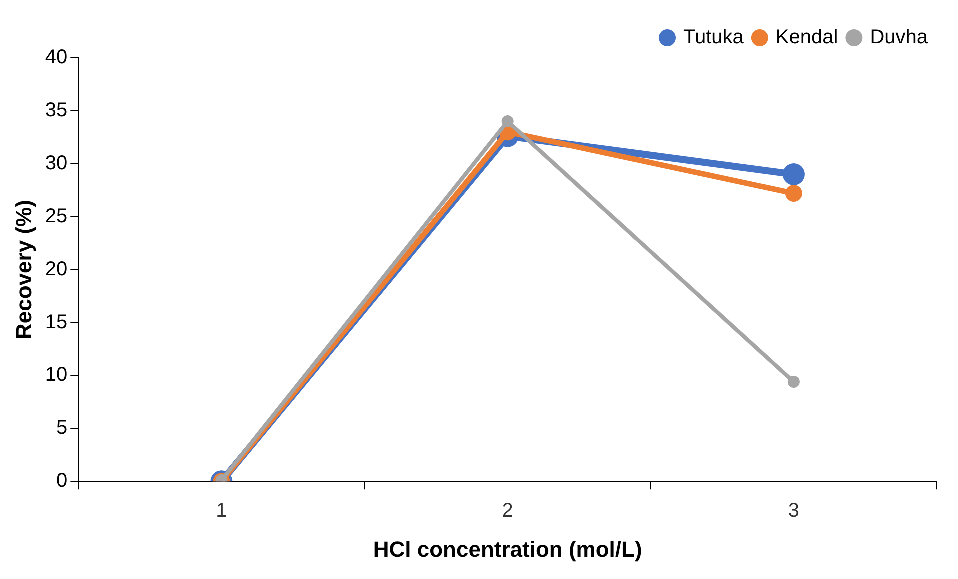 The image size is (958, 579). I want to click on legend-label: Kendal, so click(807, 37).